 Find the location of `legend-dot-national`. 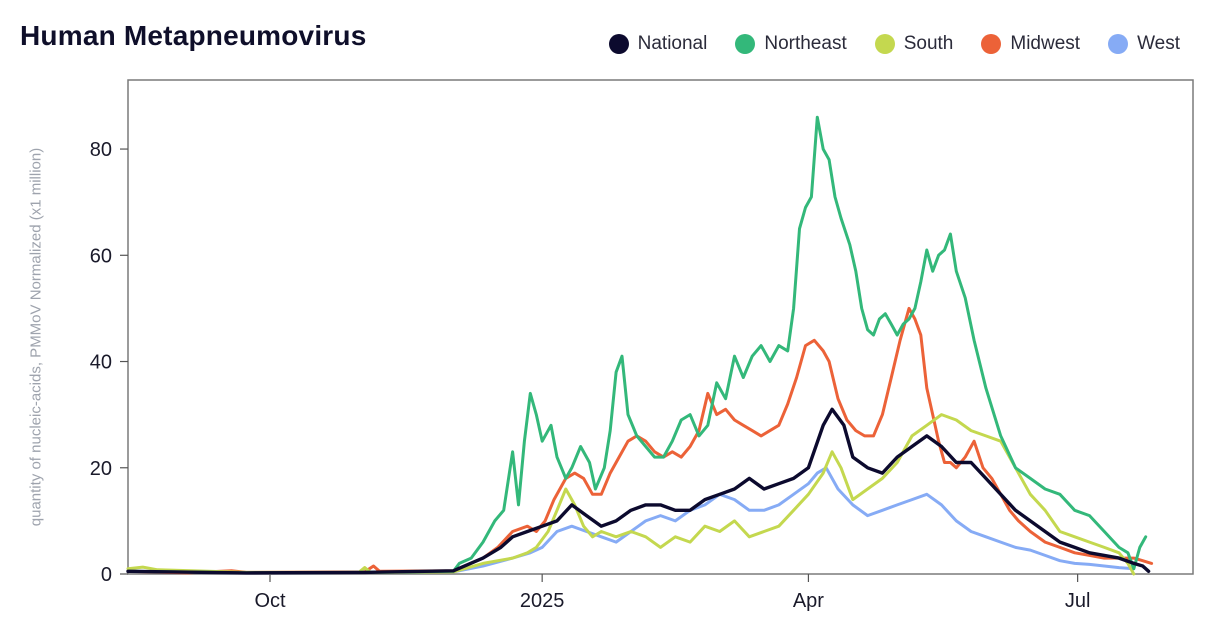

legend-dot-national is located at coordinates (618, 44).